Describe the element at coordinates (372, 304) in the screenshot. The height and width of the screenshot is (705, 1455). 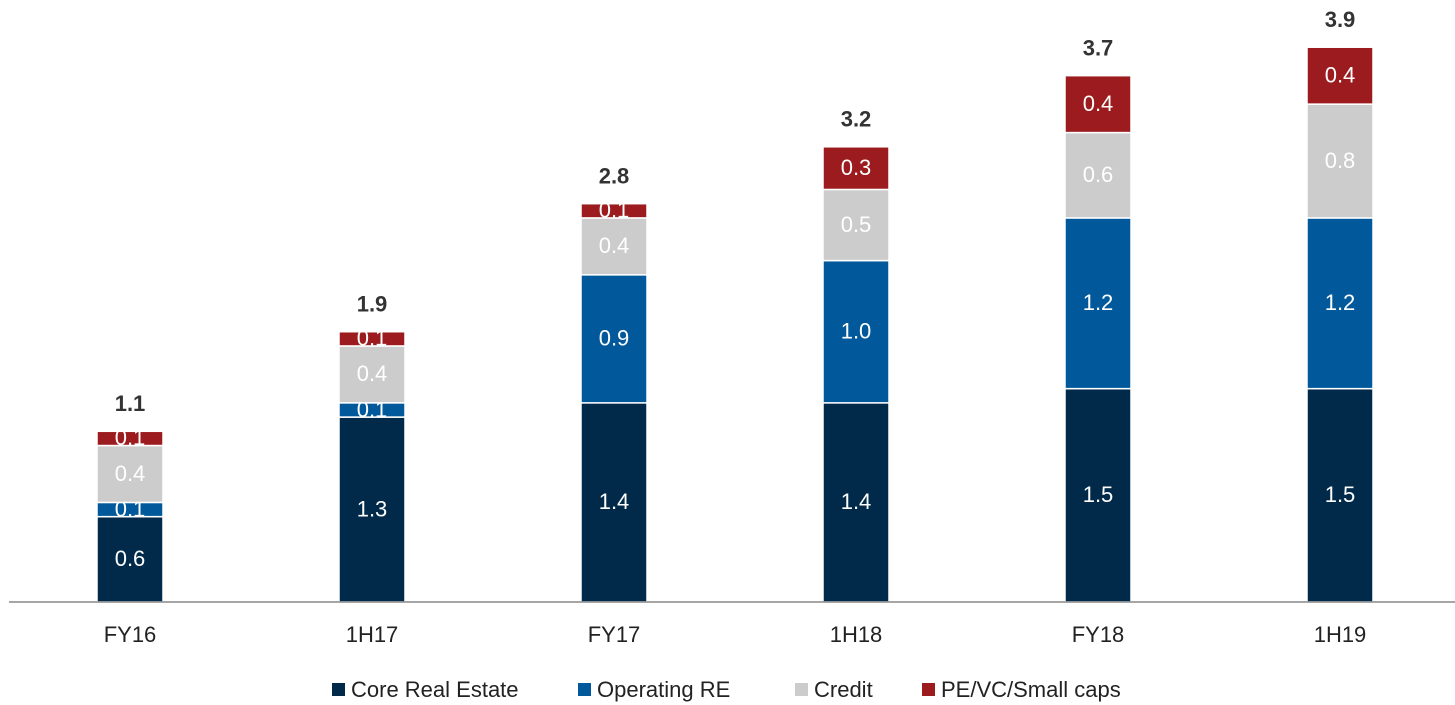
I see `total-label: 1.9` at that location.